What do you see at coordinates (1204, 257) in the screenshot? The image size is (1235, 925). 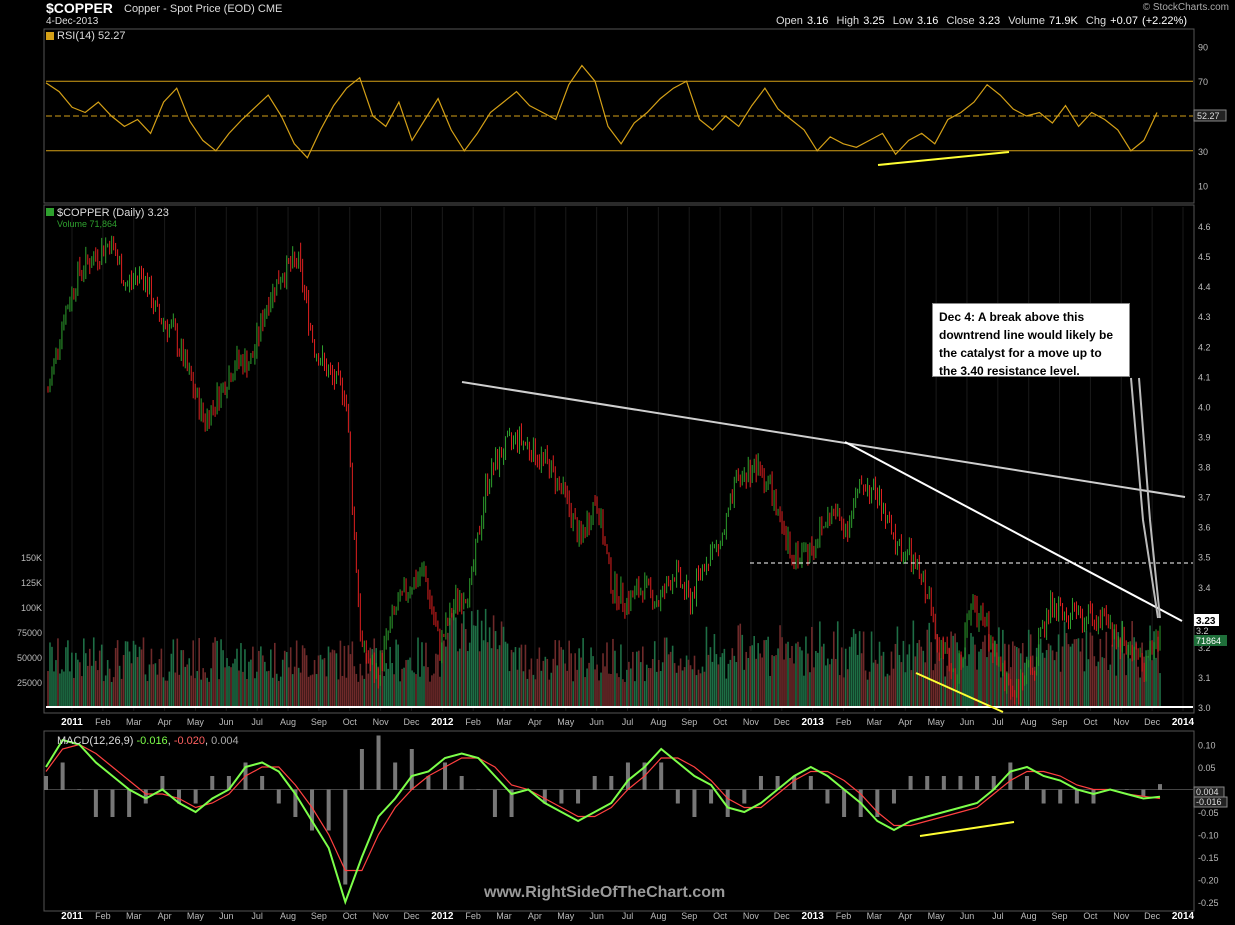 I see `price-y-tick-label: 4.5` at bounding box center [1204, 257].